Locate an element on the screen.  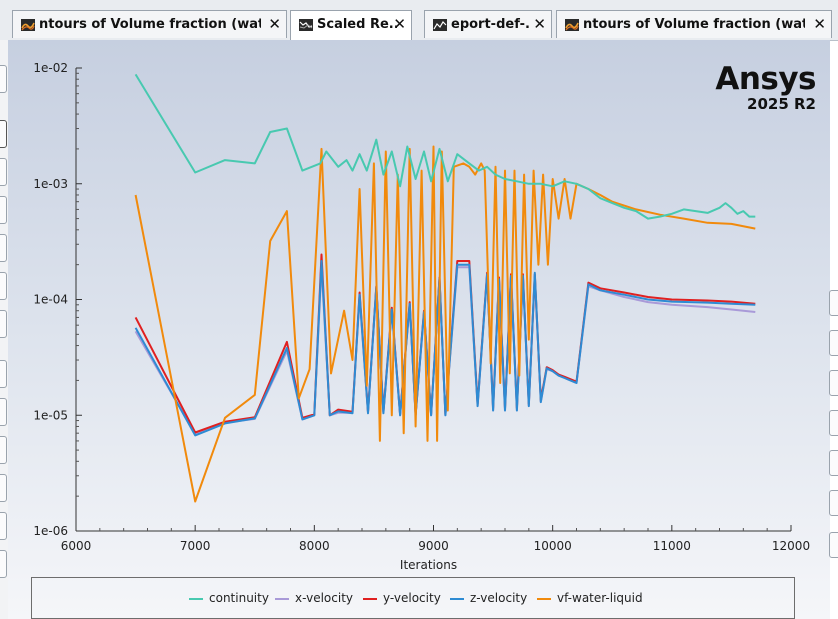
tab-report-def: eport-def-.. is located at coordinates (488, 24).